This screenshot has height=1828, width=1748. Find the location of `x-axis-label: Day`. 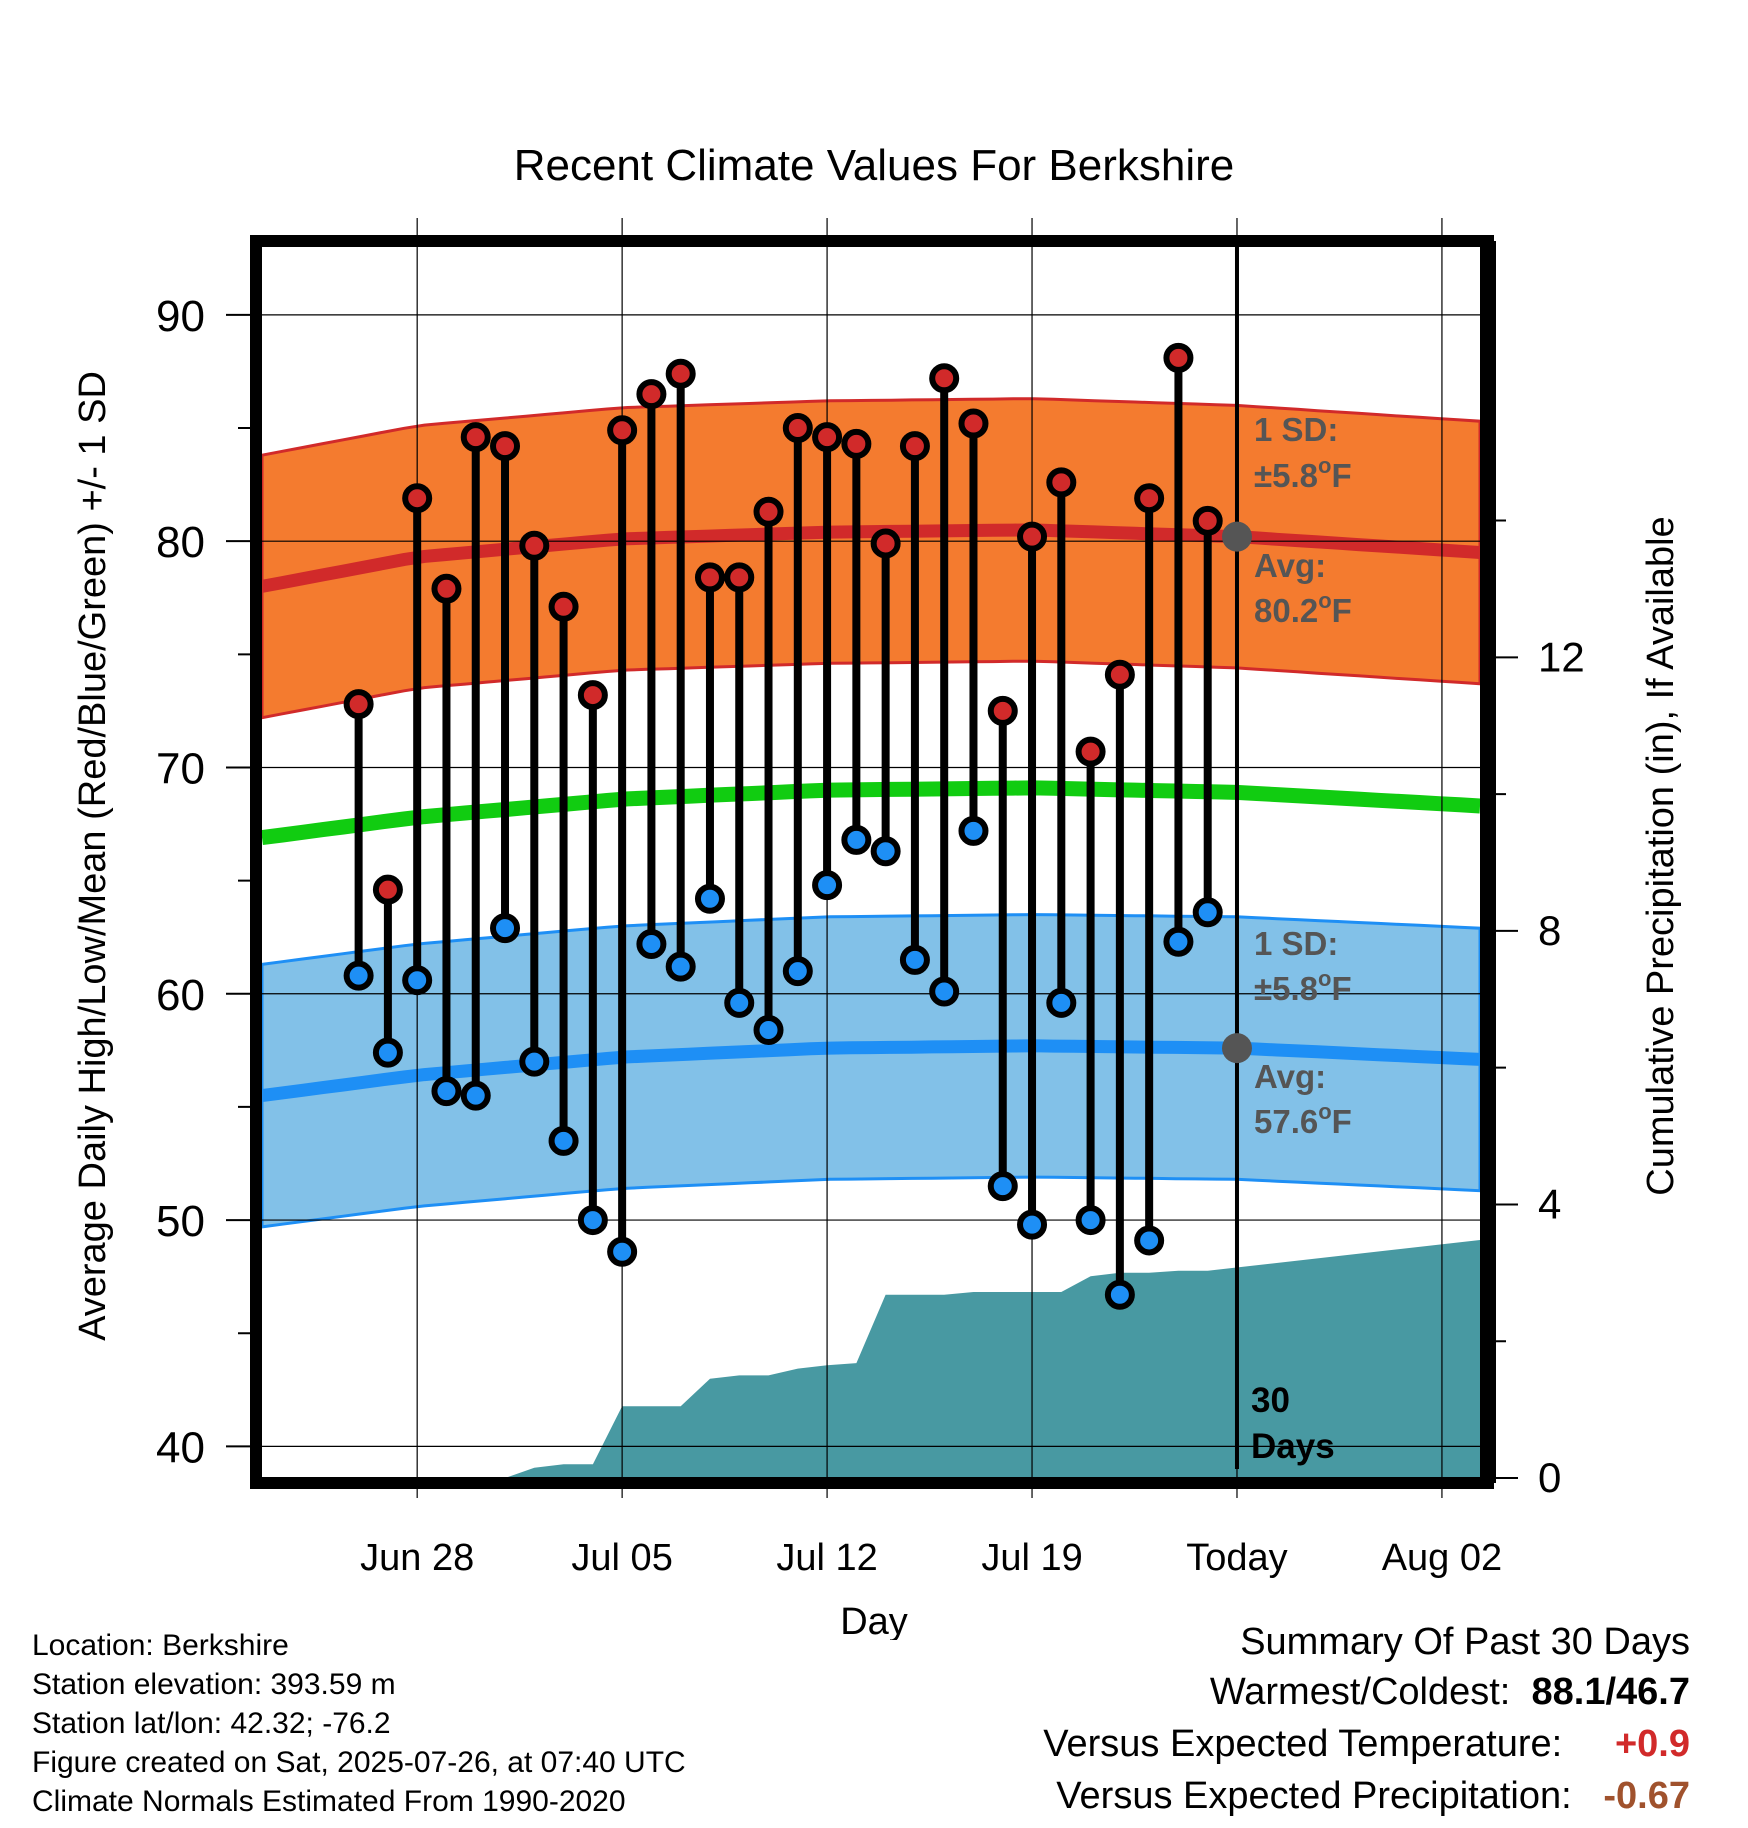

x-axis-label: Day is located at coordinates (874, 1620).